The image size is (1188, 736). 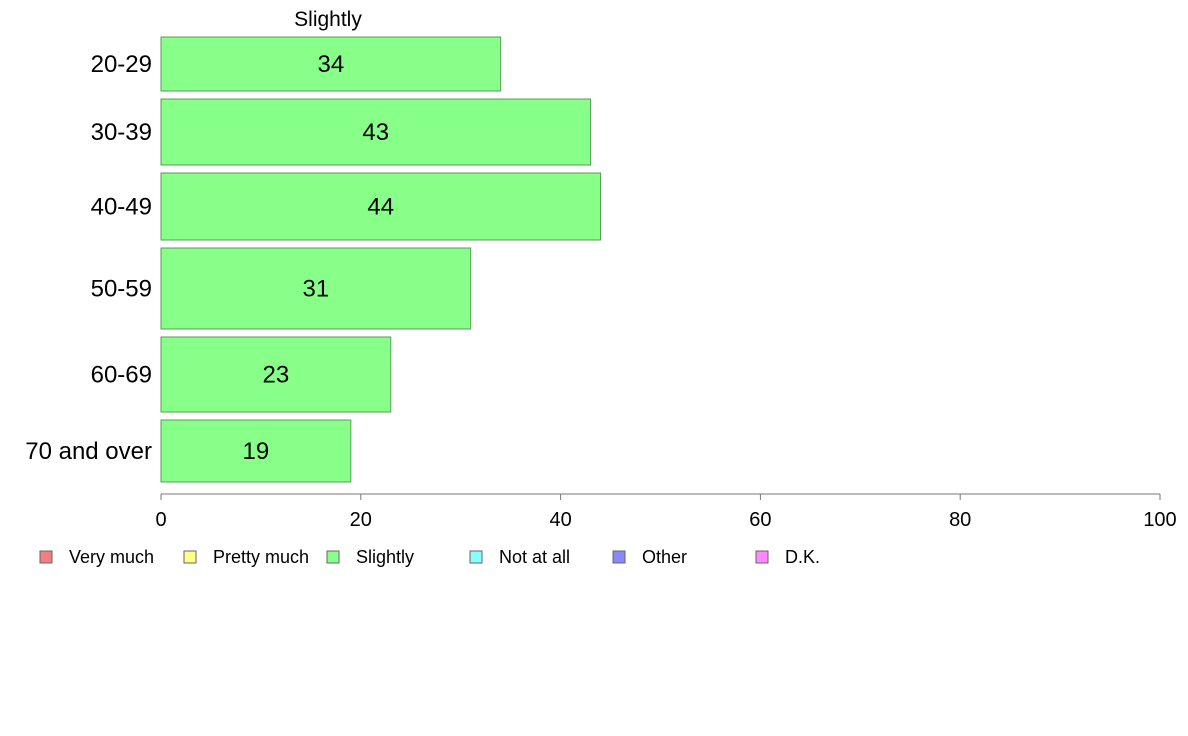 What do you see at coordinates (121, 207) in the screenshot?
I see `category-label: 40-49` at bounding box center [121, 207].